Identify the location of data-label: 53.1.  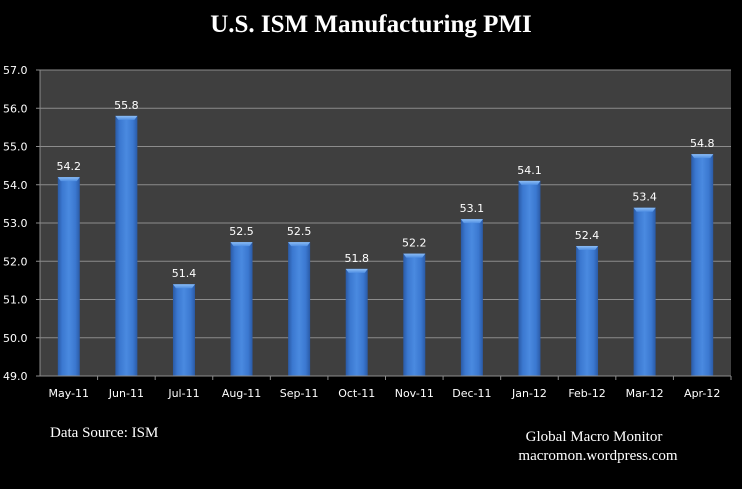
(472, 208).